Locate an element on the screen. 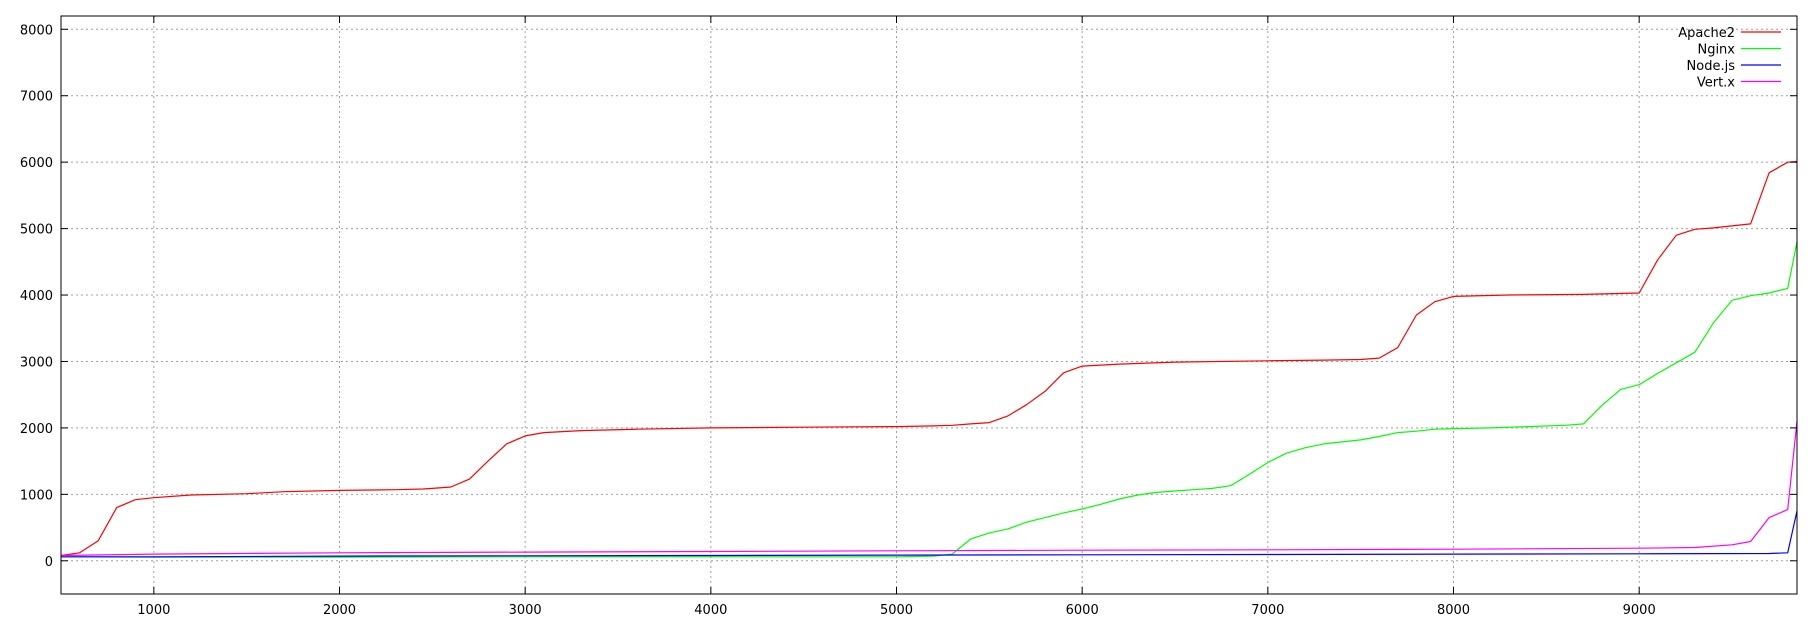 Image resolution: width=1813 pixels, height=630 pixels. legend-label: Node.js is located at coordinates (1711, 66).